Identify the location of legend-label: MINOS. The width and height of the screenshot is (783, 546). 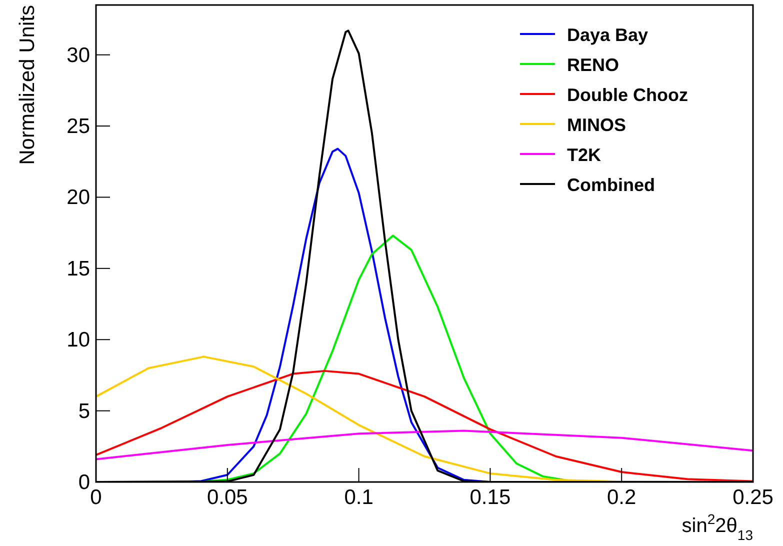
(596, 125).